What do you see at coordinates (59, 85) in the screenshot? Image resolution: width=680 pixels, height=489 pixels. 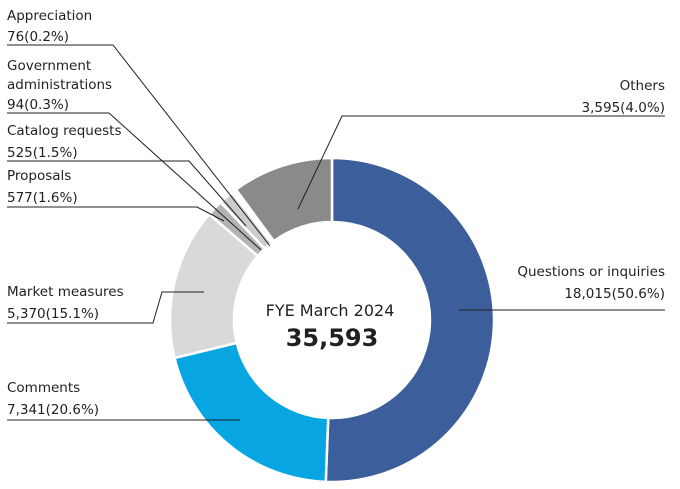 I see `label-government-line2: administrations` at bounding box center [59, 85].